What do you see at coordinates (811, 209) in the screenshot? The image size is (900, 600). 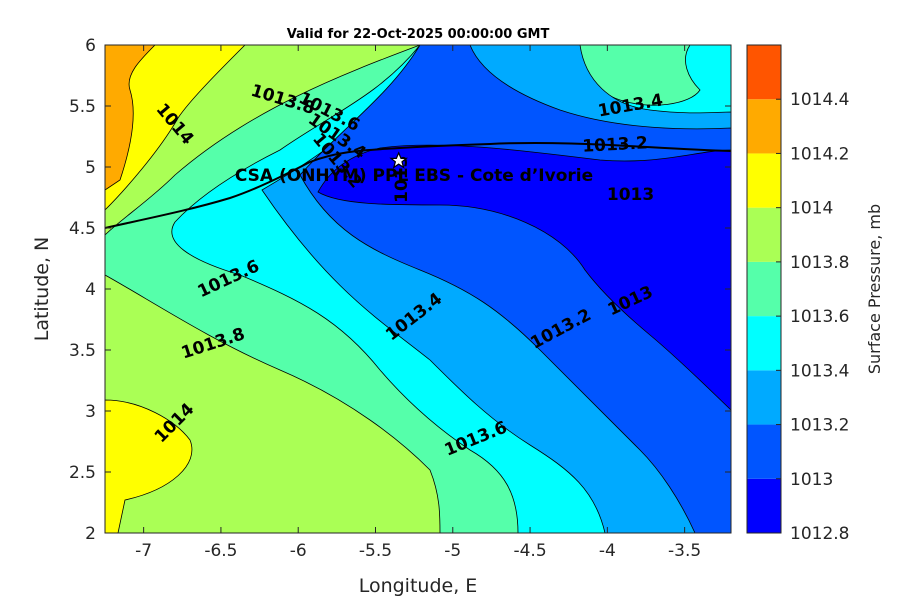 I see `colorbar-tick-label: 1014` at bounding box center [811, 209].